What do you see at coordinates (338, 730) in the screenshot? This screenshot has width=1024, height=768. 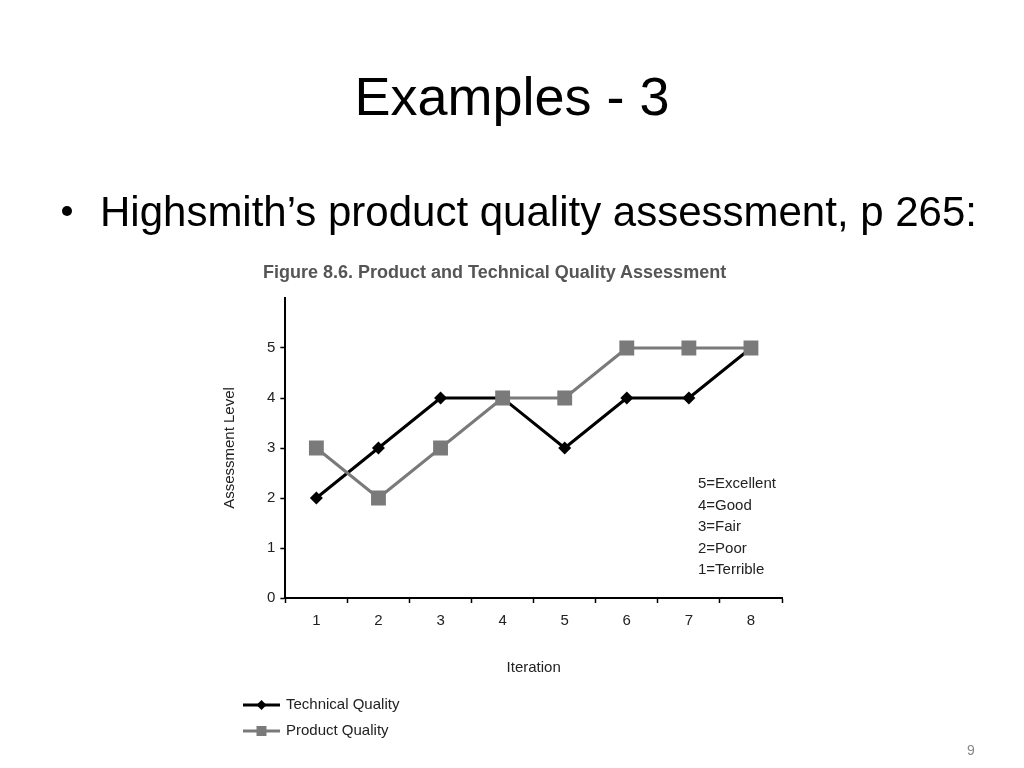 I see `legend-label: Product Quality` at bounding box center [338, 730].